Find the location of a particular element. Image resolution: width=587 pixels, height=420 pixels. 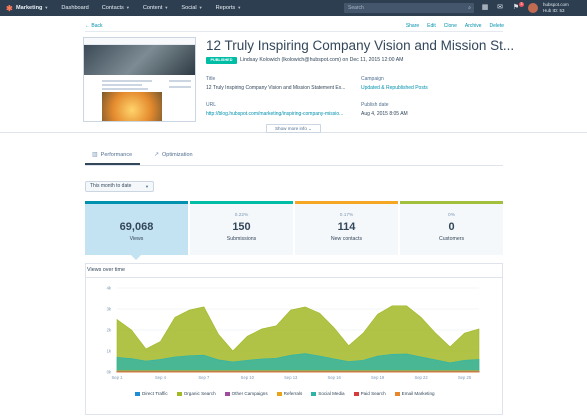

legend-item: Direct Traffic is located at coordinates (151, 393).